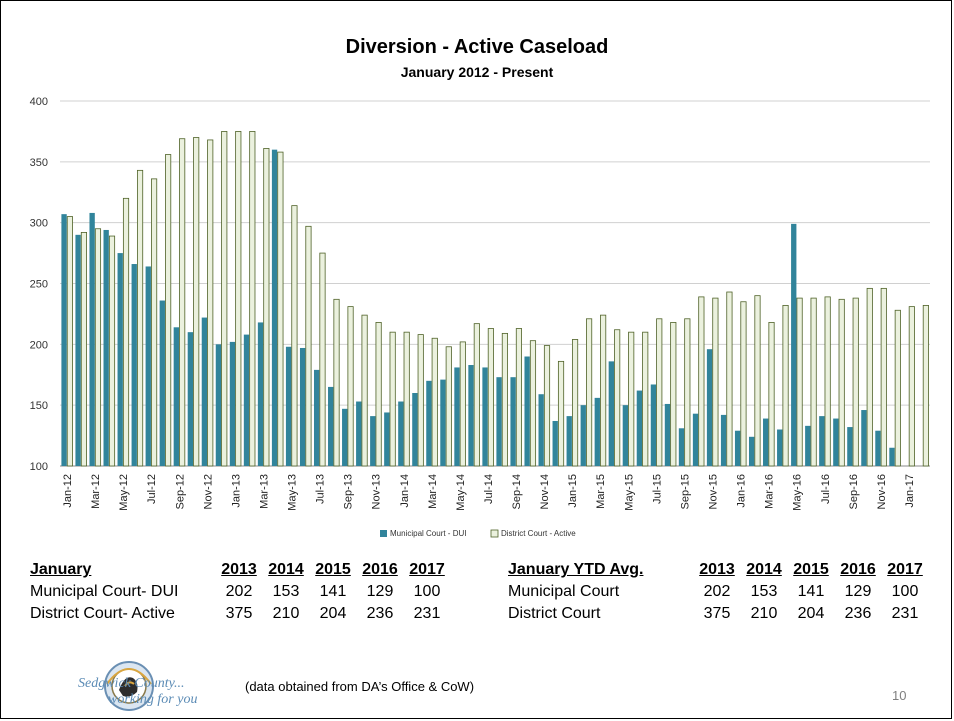  Describe the element at coordinates (349, 491) in the screenshot. I see `x-tick-label: Sep-13` at that location.